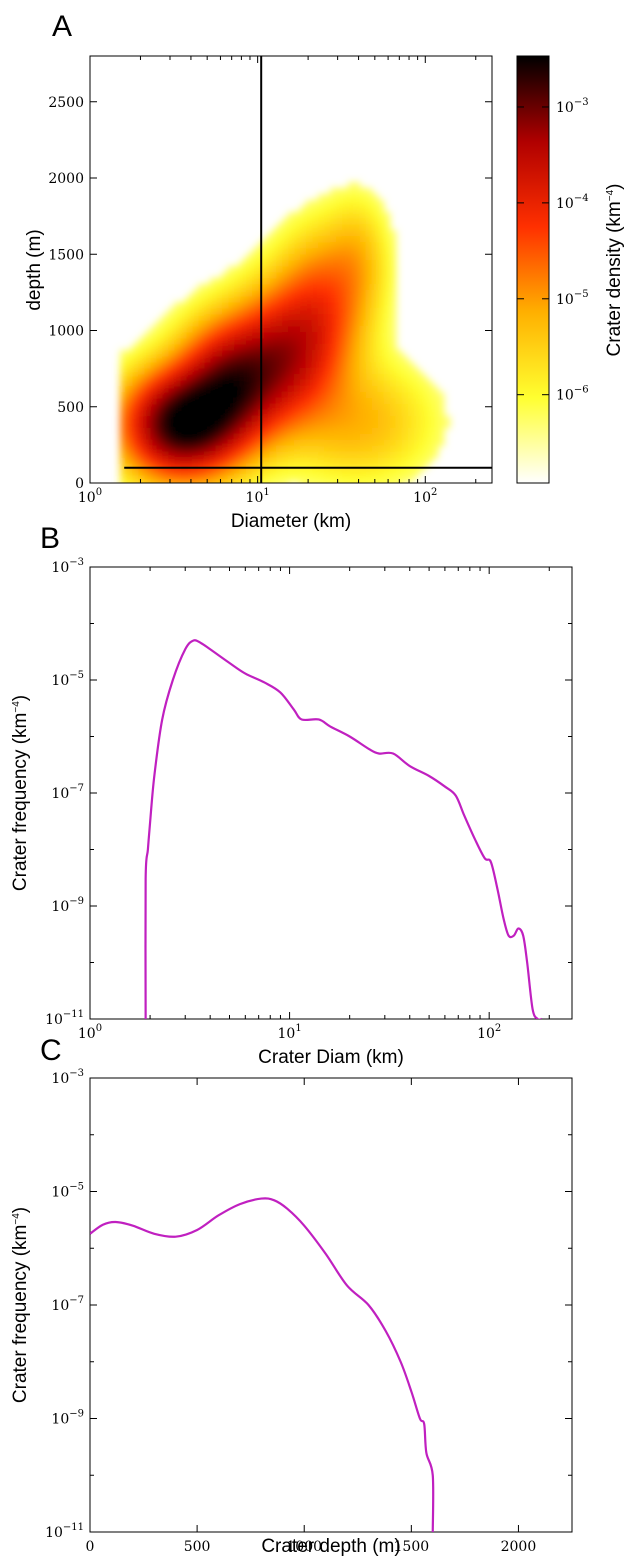  Describe the element at coordinates (614, 270) in the screenshot. I see `colorbar-label: Crater density (km−4)` at that location.